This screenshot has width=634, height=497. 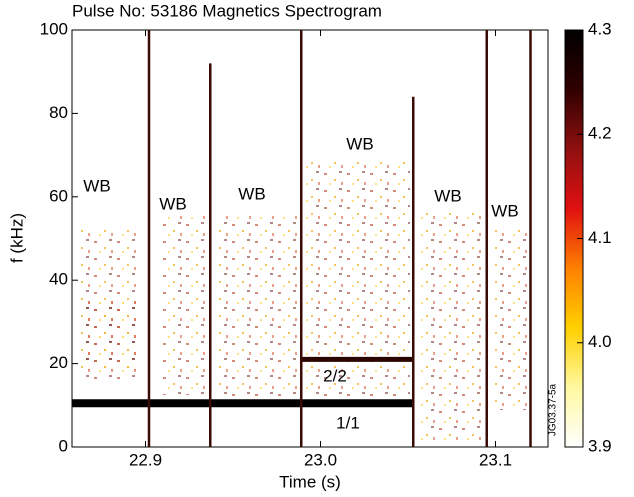 I want to click on y-tick-label: 80, so click(x=58, y=112).